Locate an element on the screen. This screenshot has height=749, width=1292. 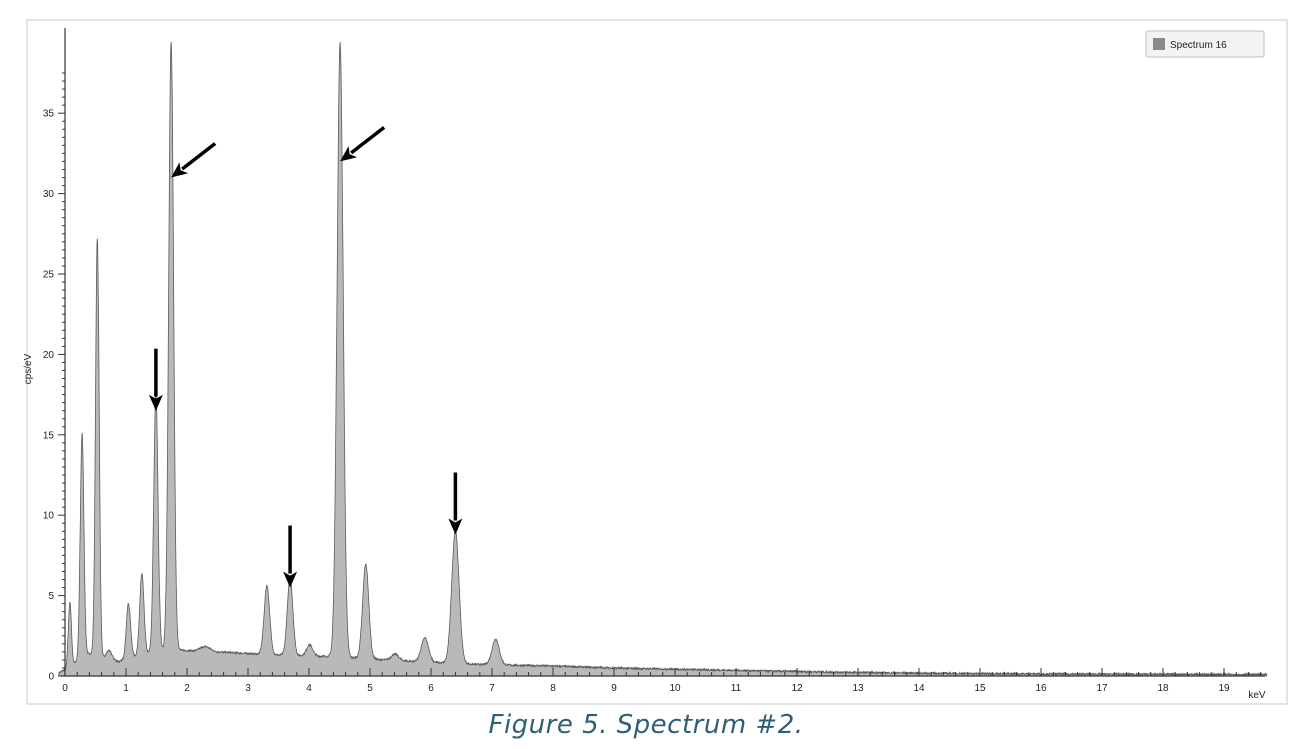
y-tick-label: 30 is located at coordinates (49, 194).